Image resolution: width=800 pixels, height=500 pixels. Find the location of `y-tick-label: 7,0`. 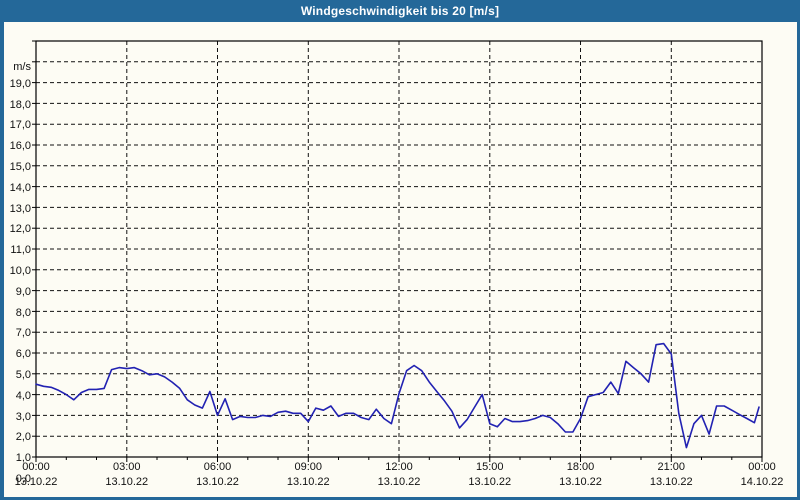

y-tick-label: 7,0 is located at coordinates (23, 333).